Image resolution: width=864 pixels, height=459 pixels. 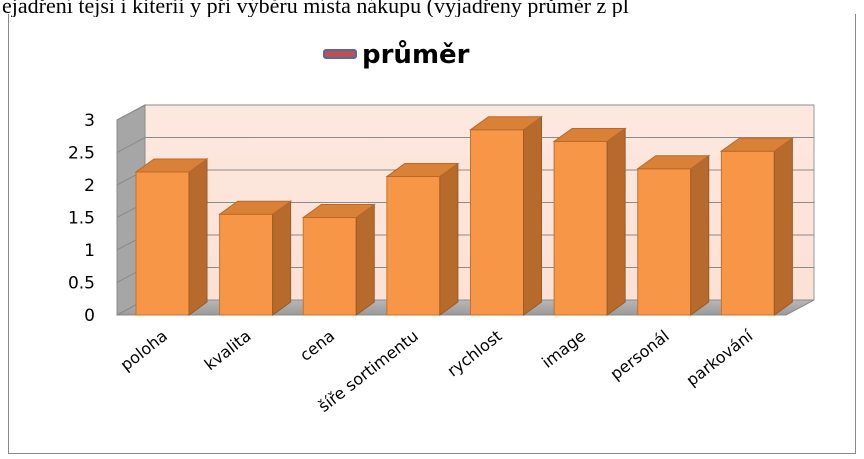 What do you see at coordinates (81, 284) in the screenshot?
I see `y-tick-label: 0.5` at bounding box center [81, 284].